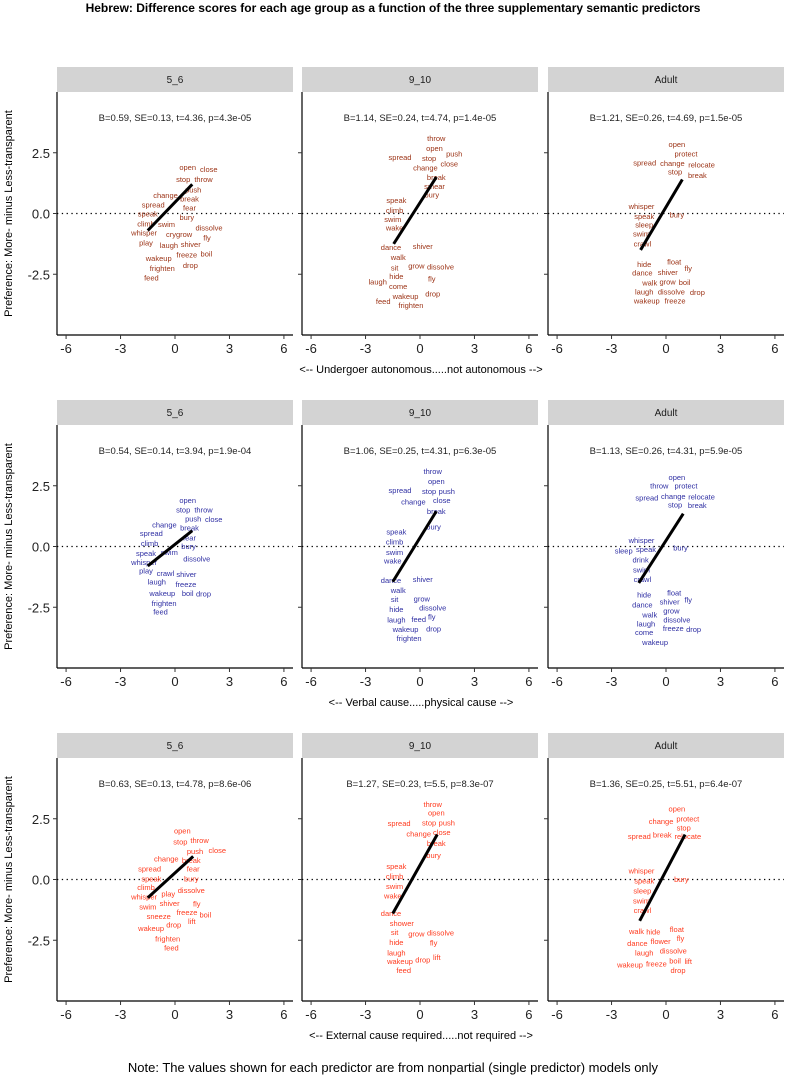 The image size is (787, 1078). I want to click on word-point: grow, so click(671, 610).